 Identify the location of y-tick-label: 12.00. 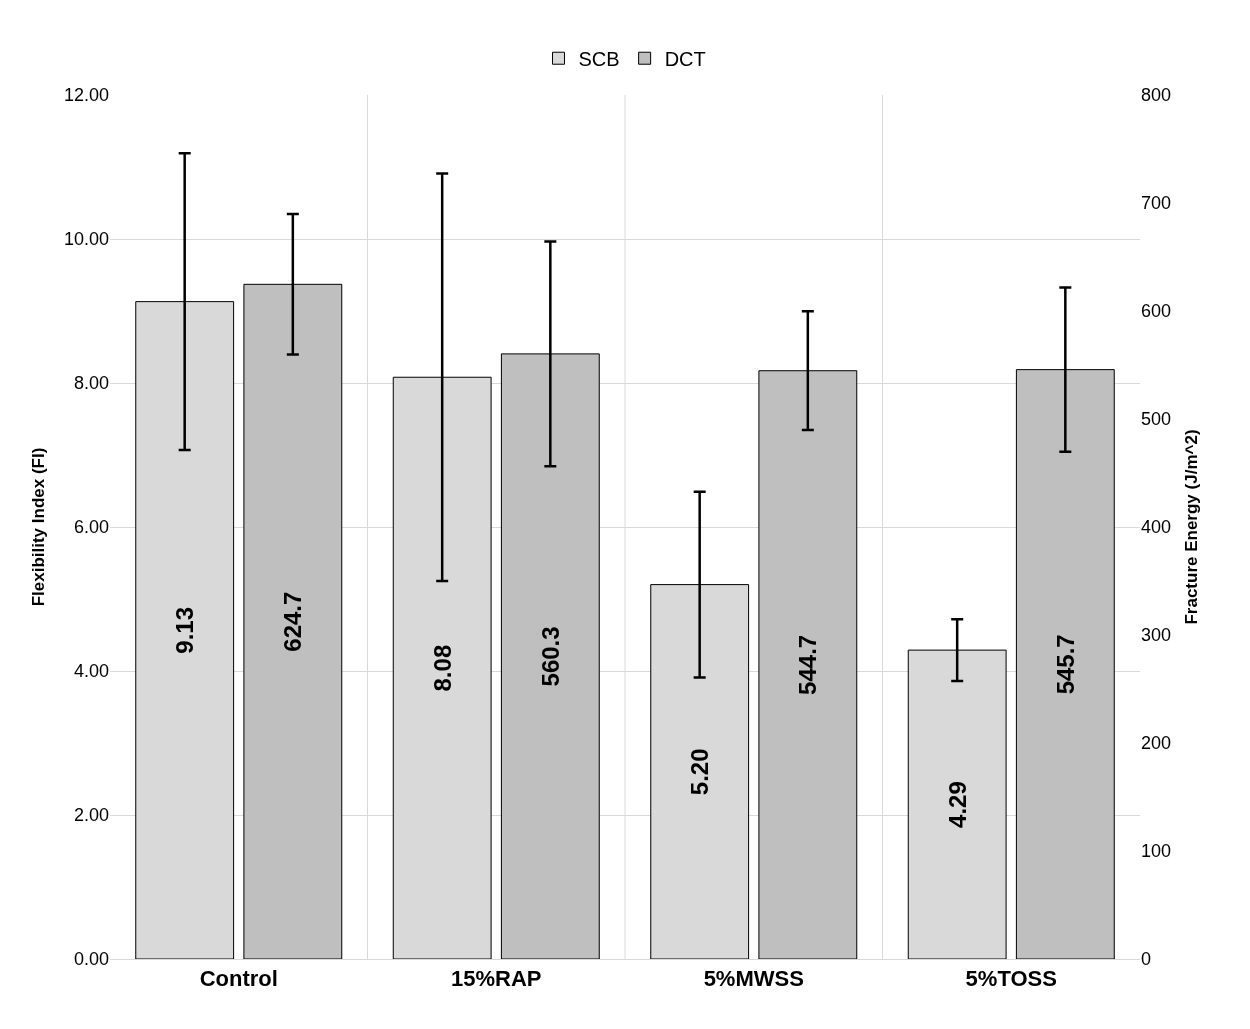
(86, 95).